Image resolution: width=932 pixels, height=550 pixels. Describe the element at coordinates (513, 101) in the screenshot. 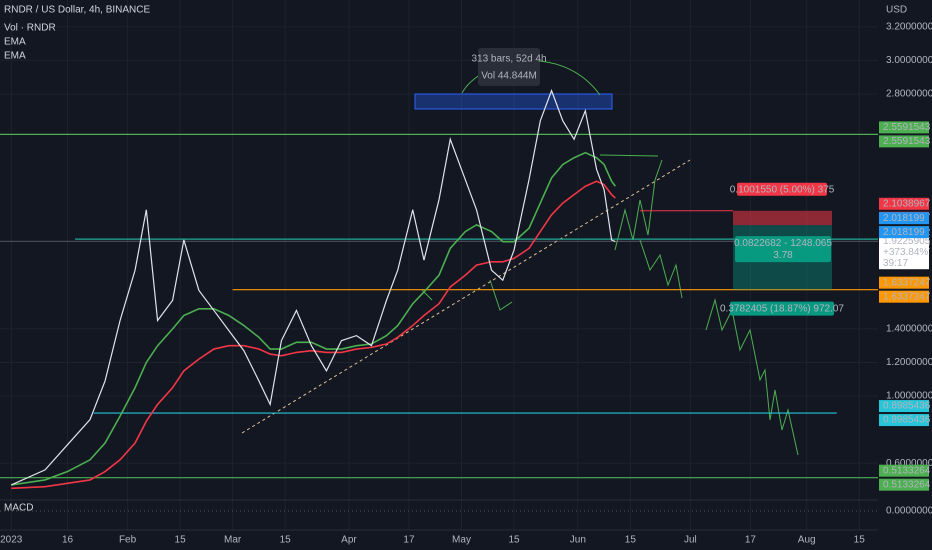

I see `range-box` at that location.